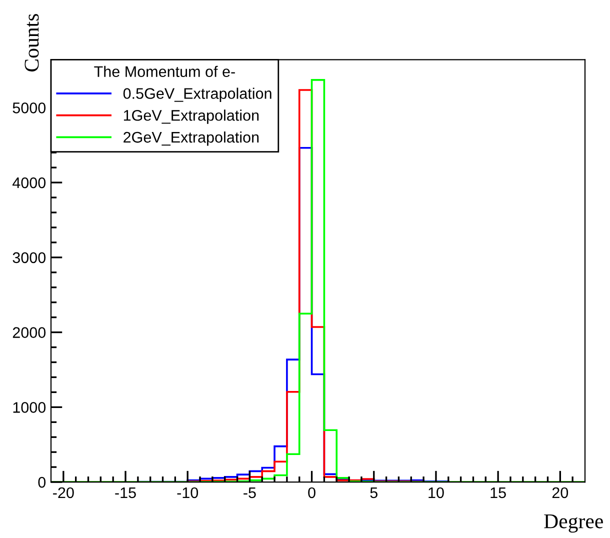  Describe the element at coordinates (187, 492) in the screenshot. I see `x-tick-label: -10` at that location.